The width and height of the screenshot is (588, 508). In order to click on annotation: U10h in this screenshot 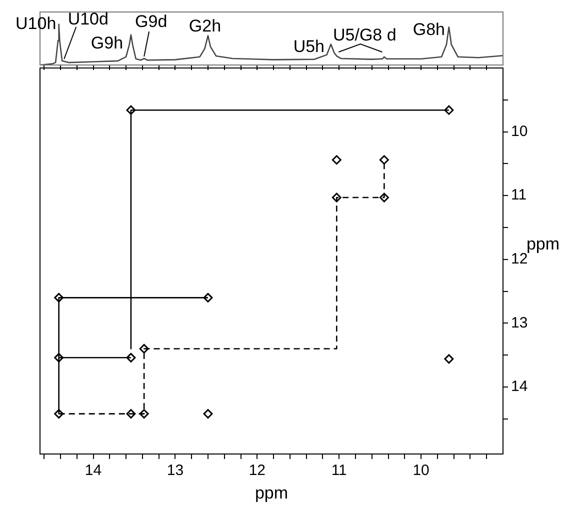, I will do `click(36, 23)`.